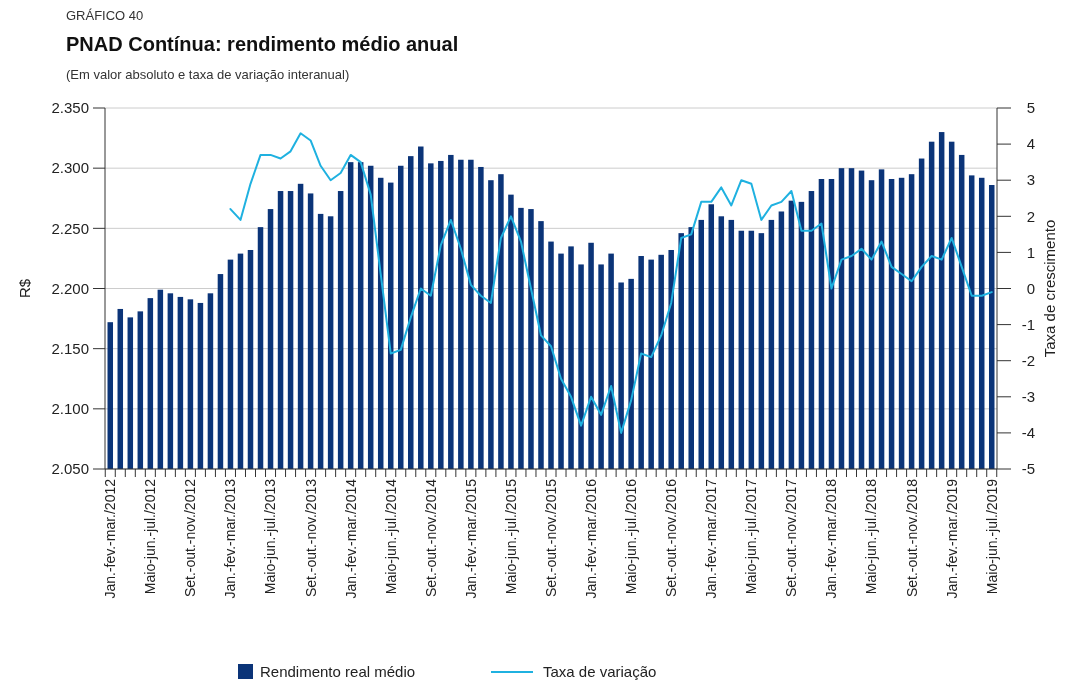 Image resolution: width=1069 pixels, height=689 pixels. What do you see at coordinates (230, 538) in the screenshot?
I see `x-tick-label: Jan.-fev.-mar./2013` at bounding box center [230, 538].